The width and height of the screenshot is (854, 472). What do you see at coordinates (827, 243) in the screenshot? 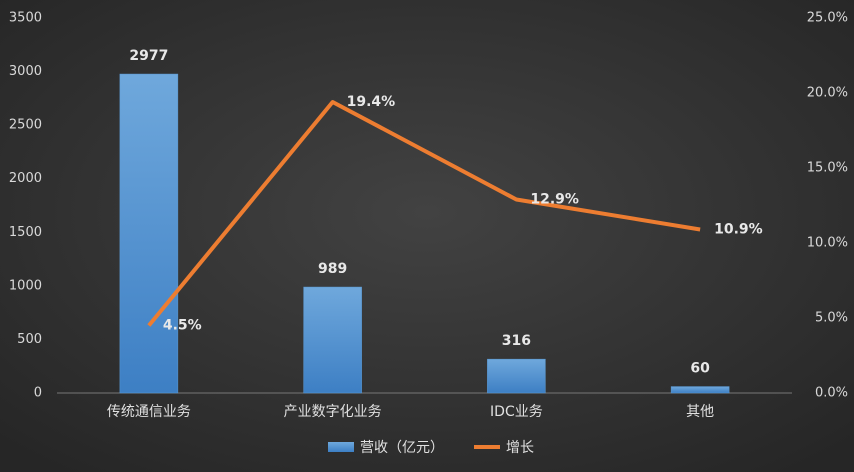
I see `y2-tick-label: 10.0%` at bounding box center [827, 243].